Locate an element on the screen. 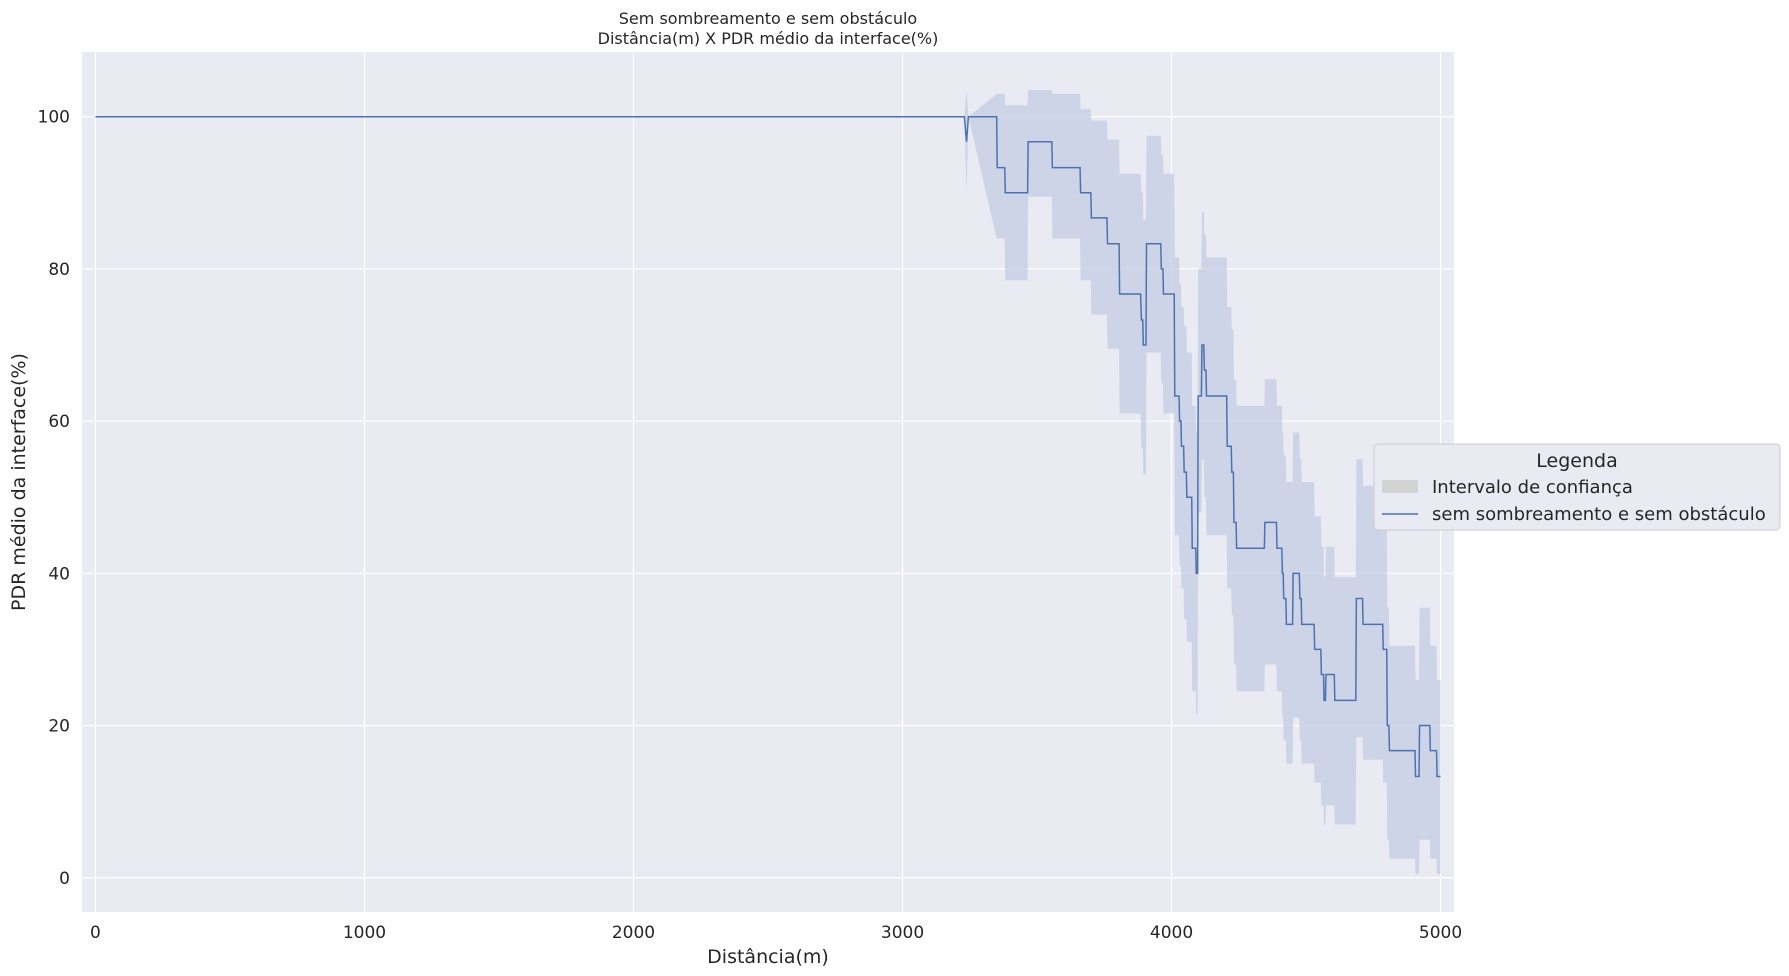 The height and width of the screenshot is (976, 1789). x-tick-label-0: 0 is located at coordinates (95, 933).